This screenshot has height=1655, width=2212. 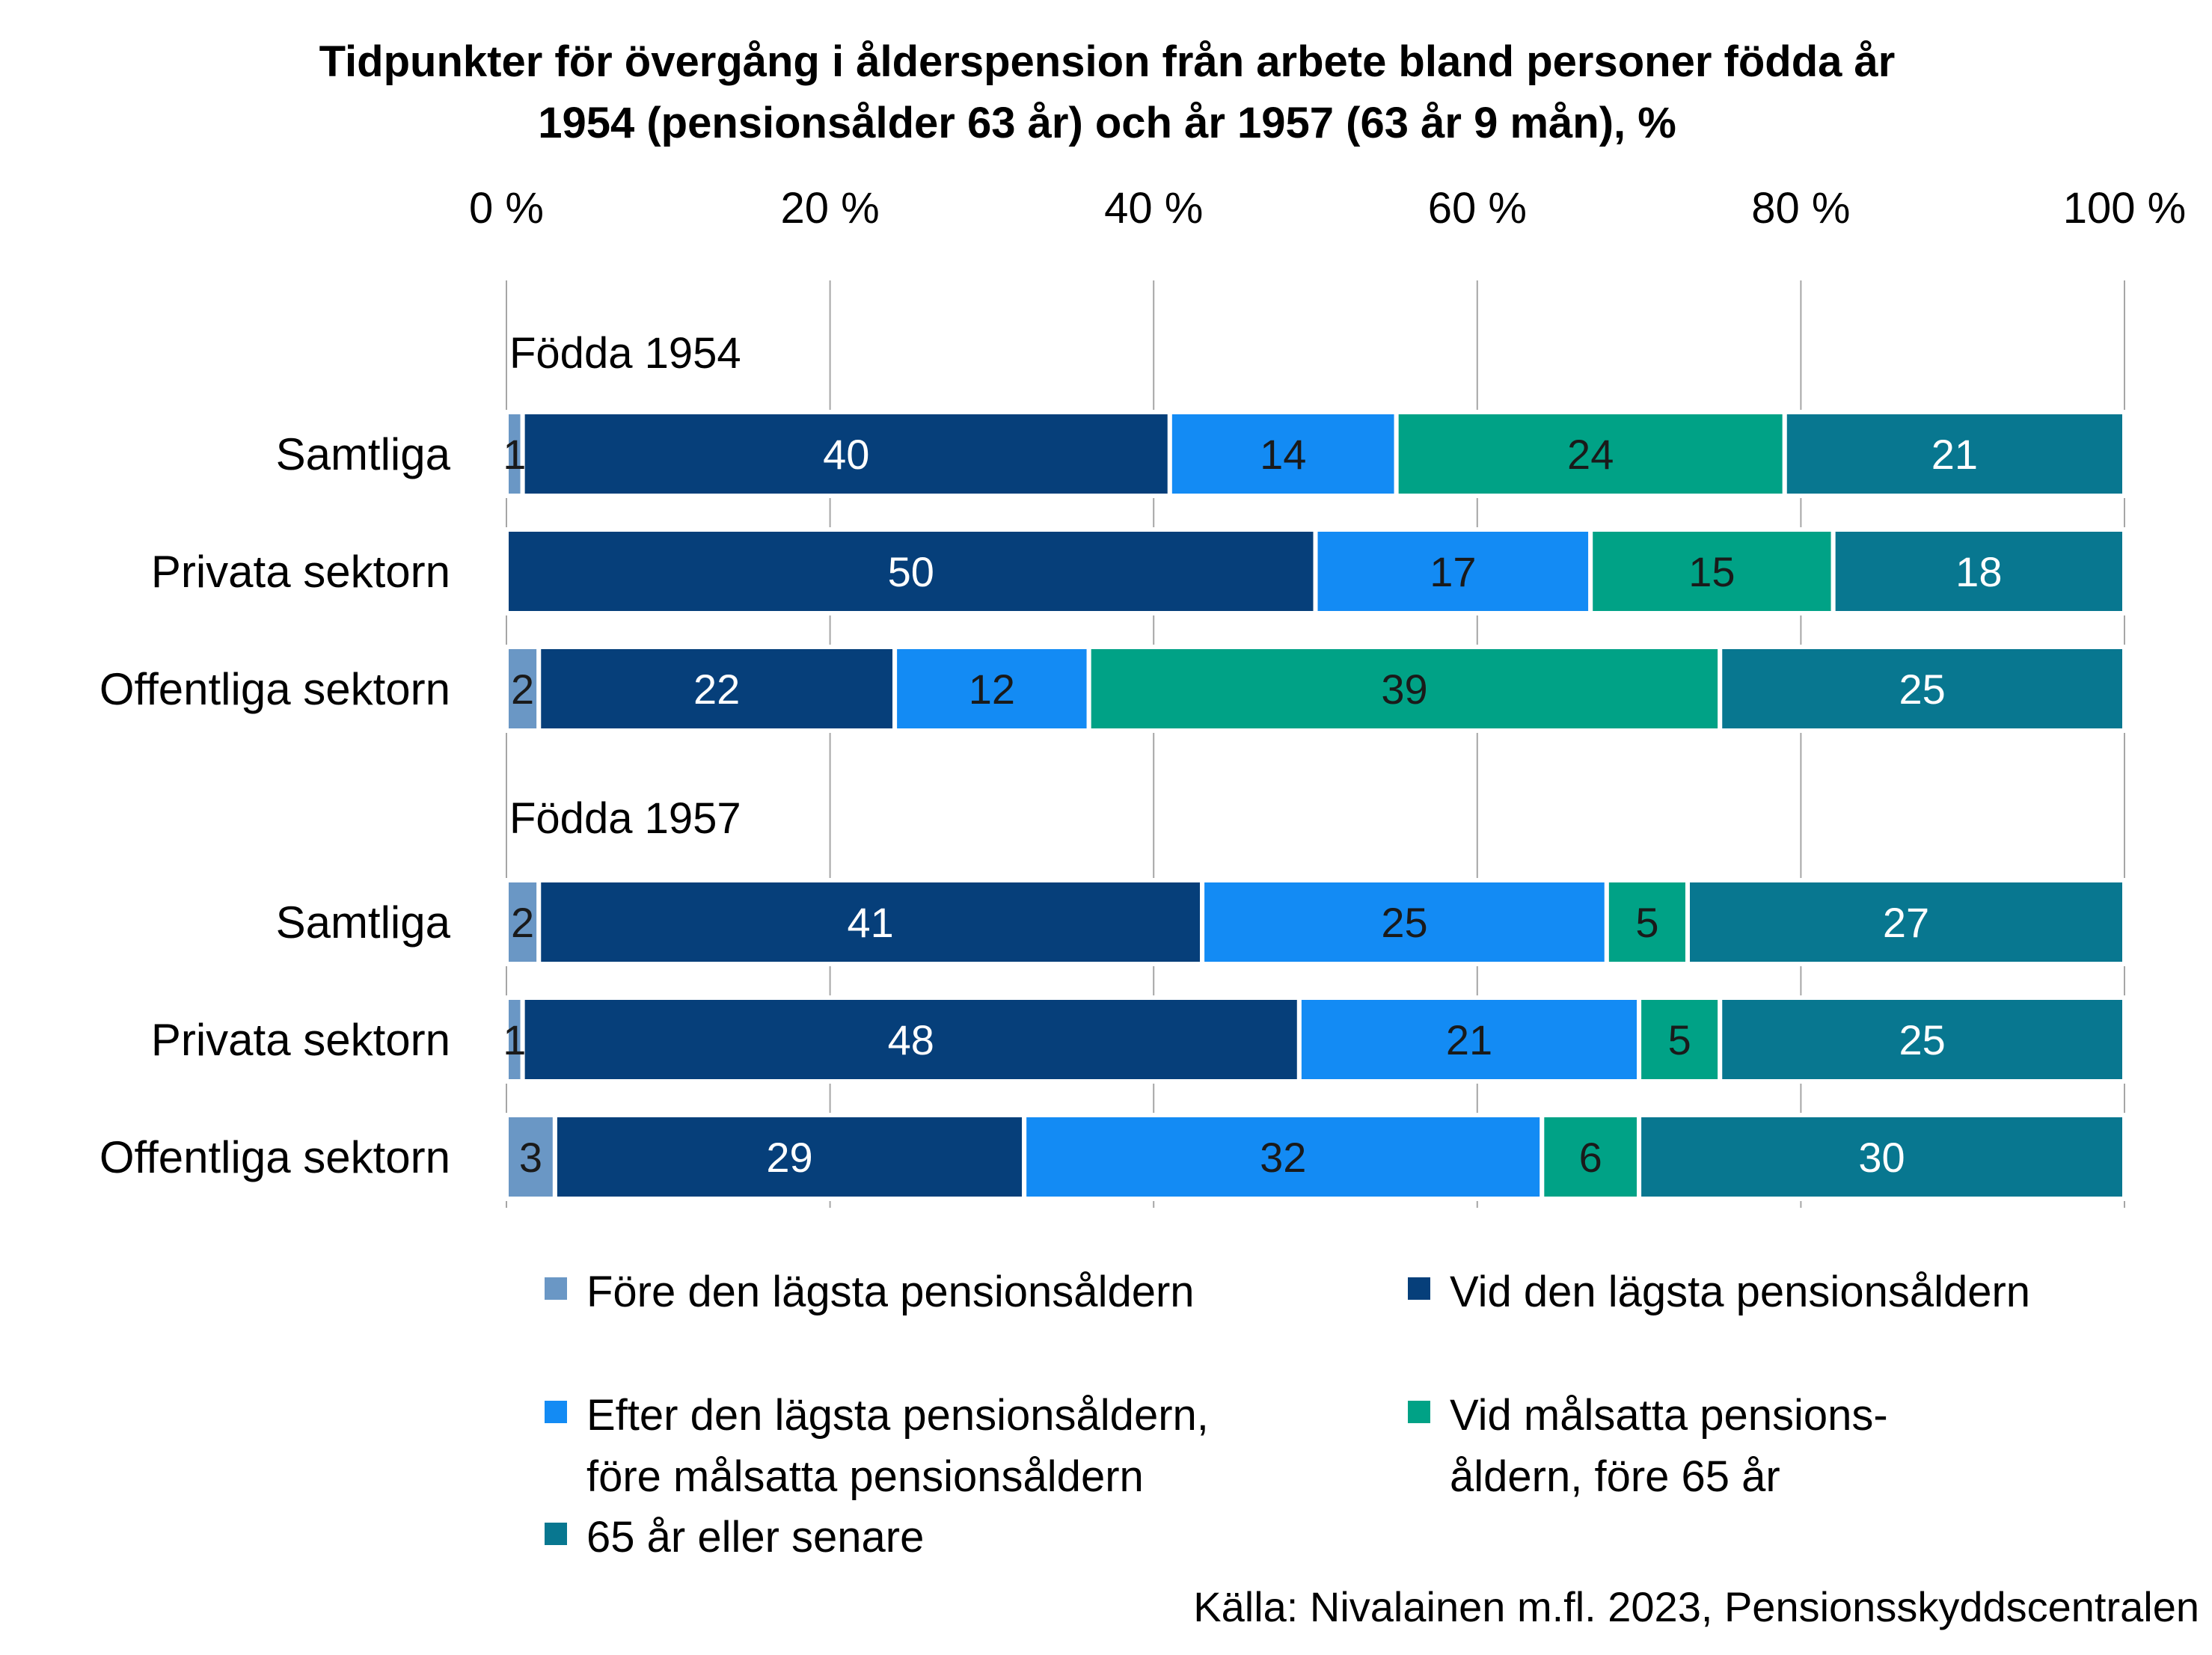 I want to click on group-label: Födda 1957, so click(x=625, y=818).